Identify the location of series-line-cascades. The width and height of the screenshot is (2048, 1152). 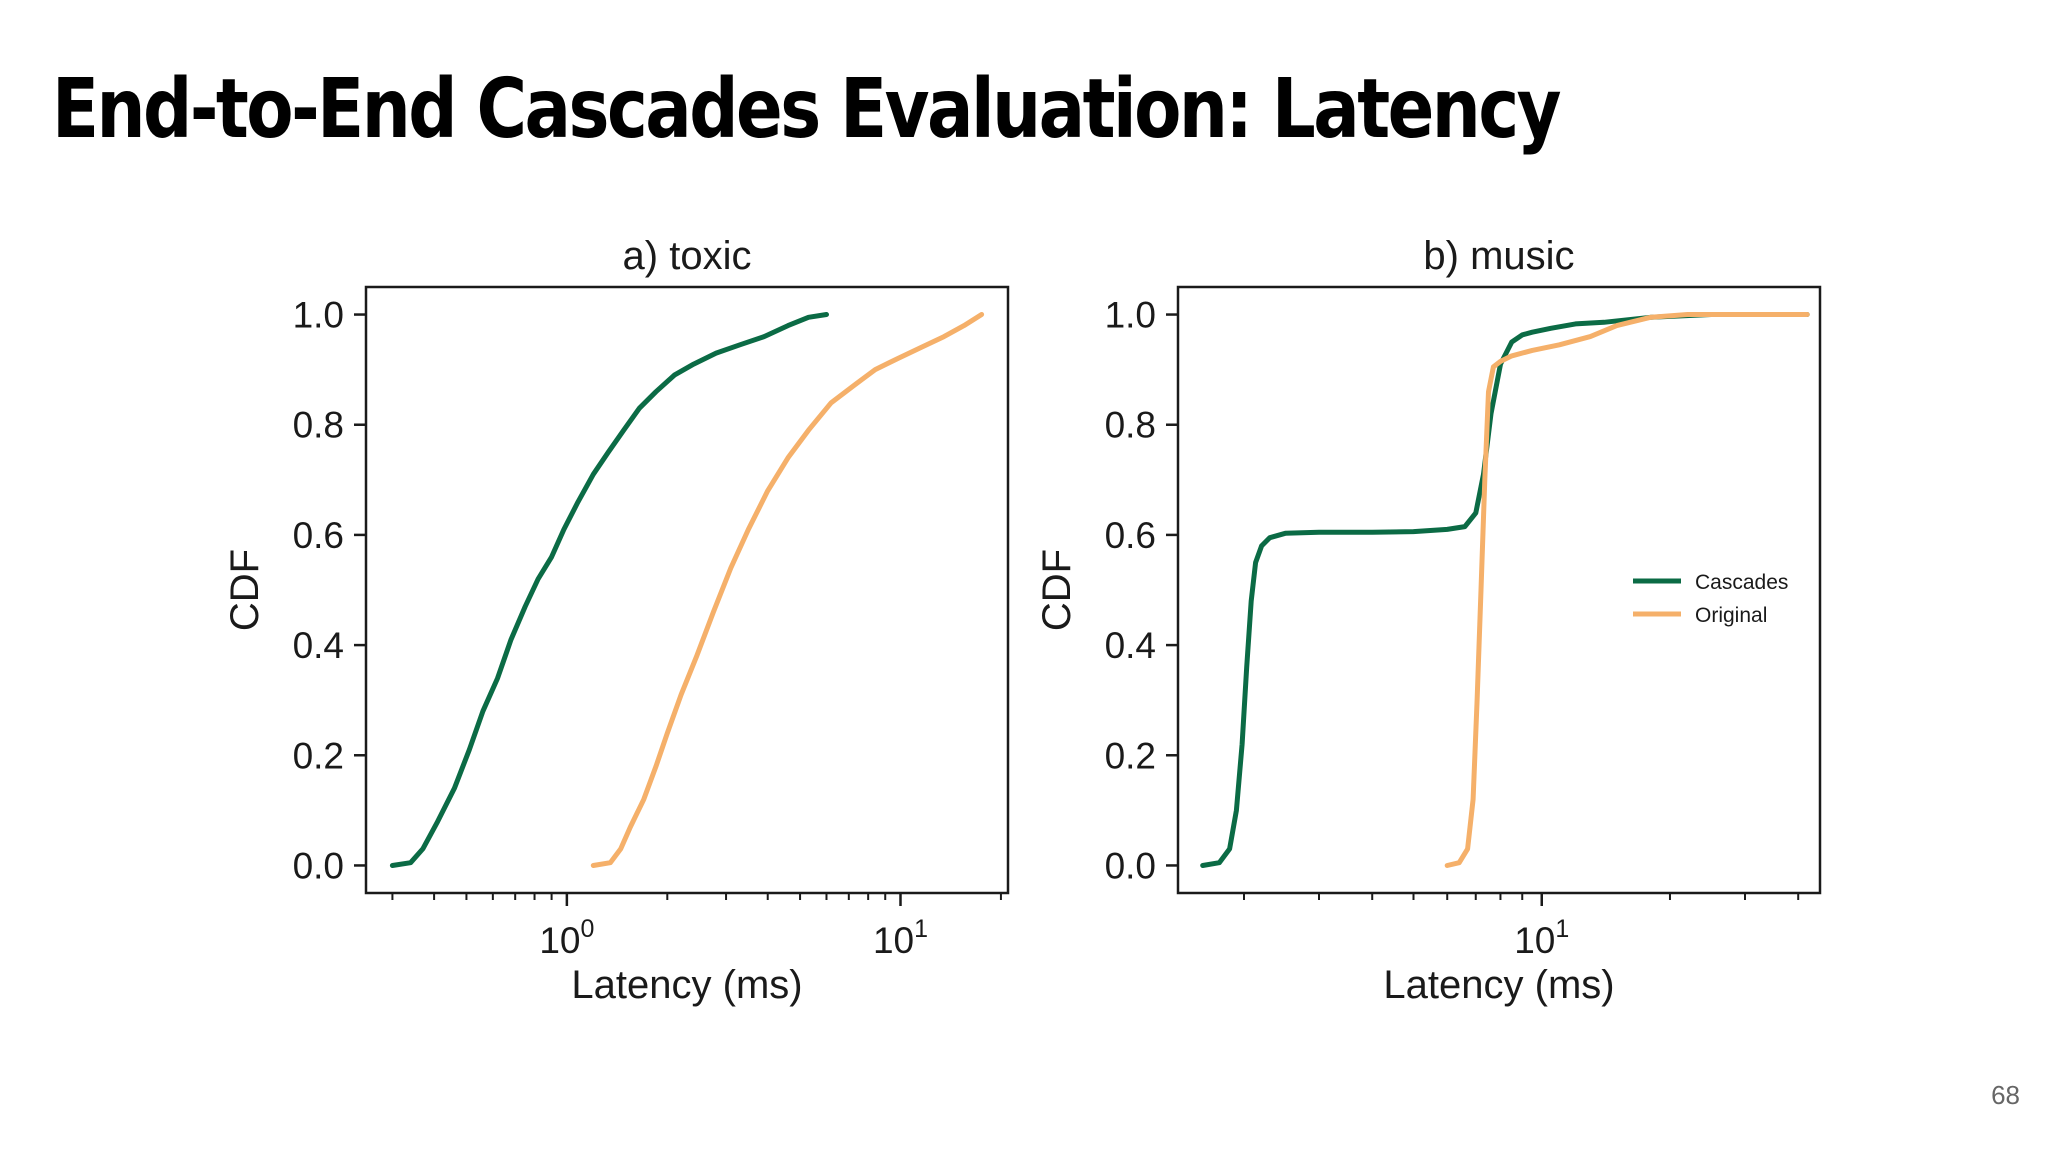
(1505, 590).